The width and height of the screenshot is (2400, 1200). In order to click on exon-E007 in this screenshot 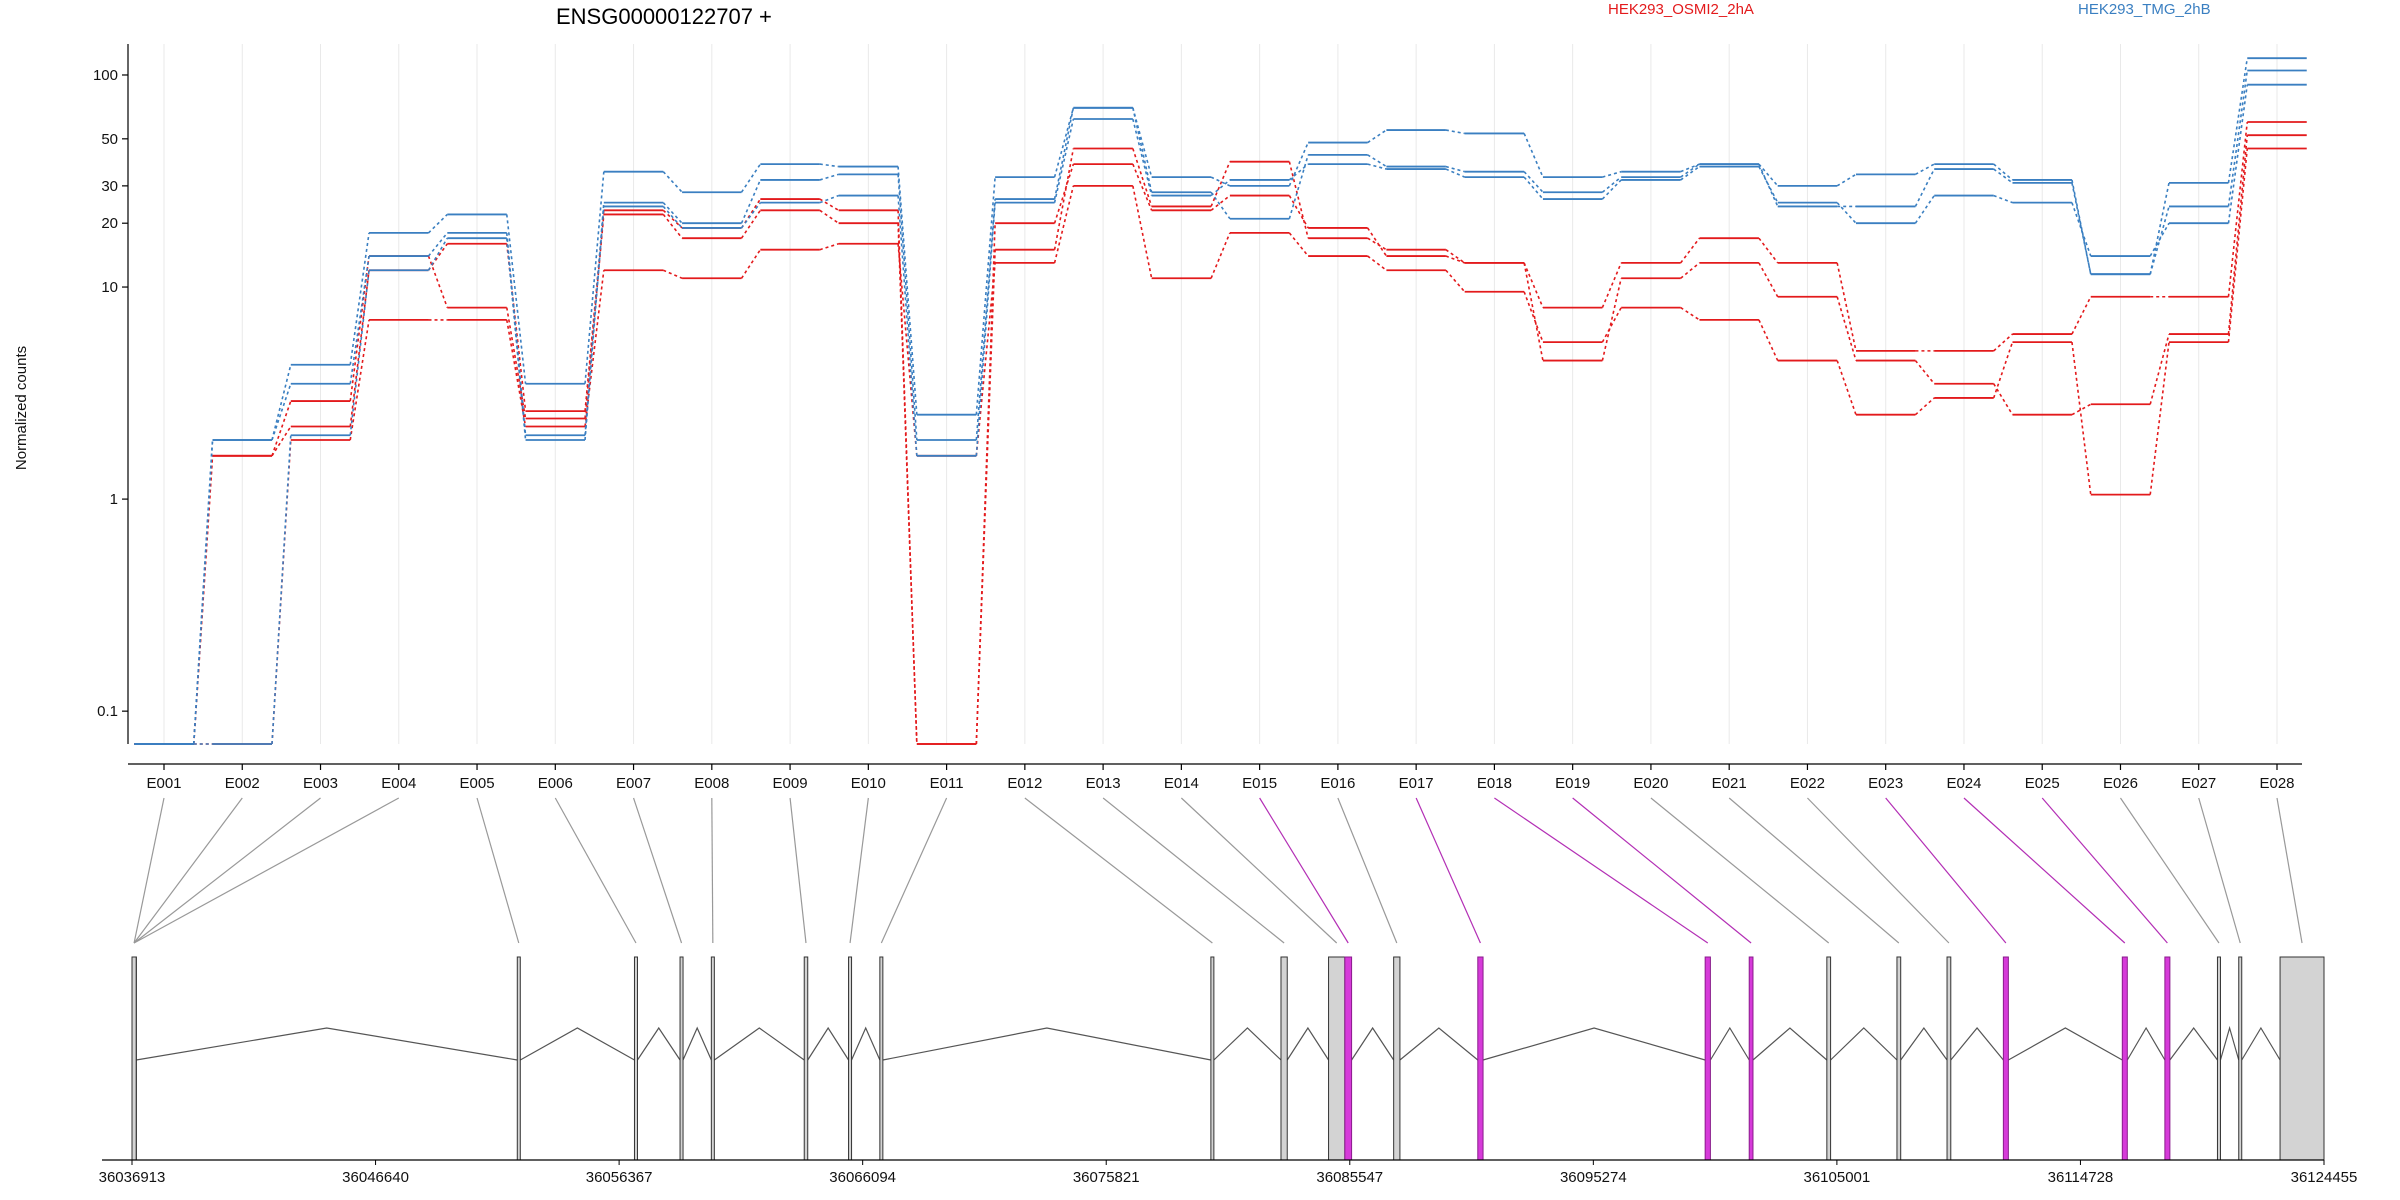, I will do `click(681, 1058)`.